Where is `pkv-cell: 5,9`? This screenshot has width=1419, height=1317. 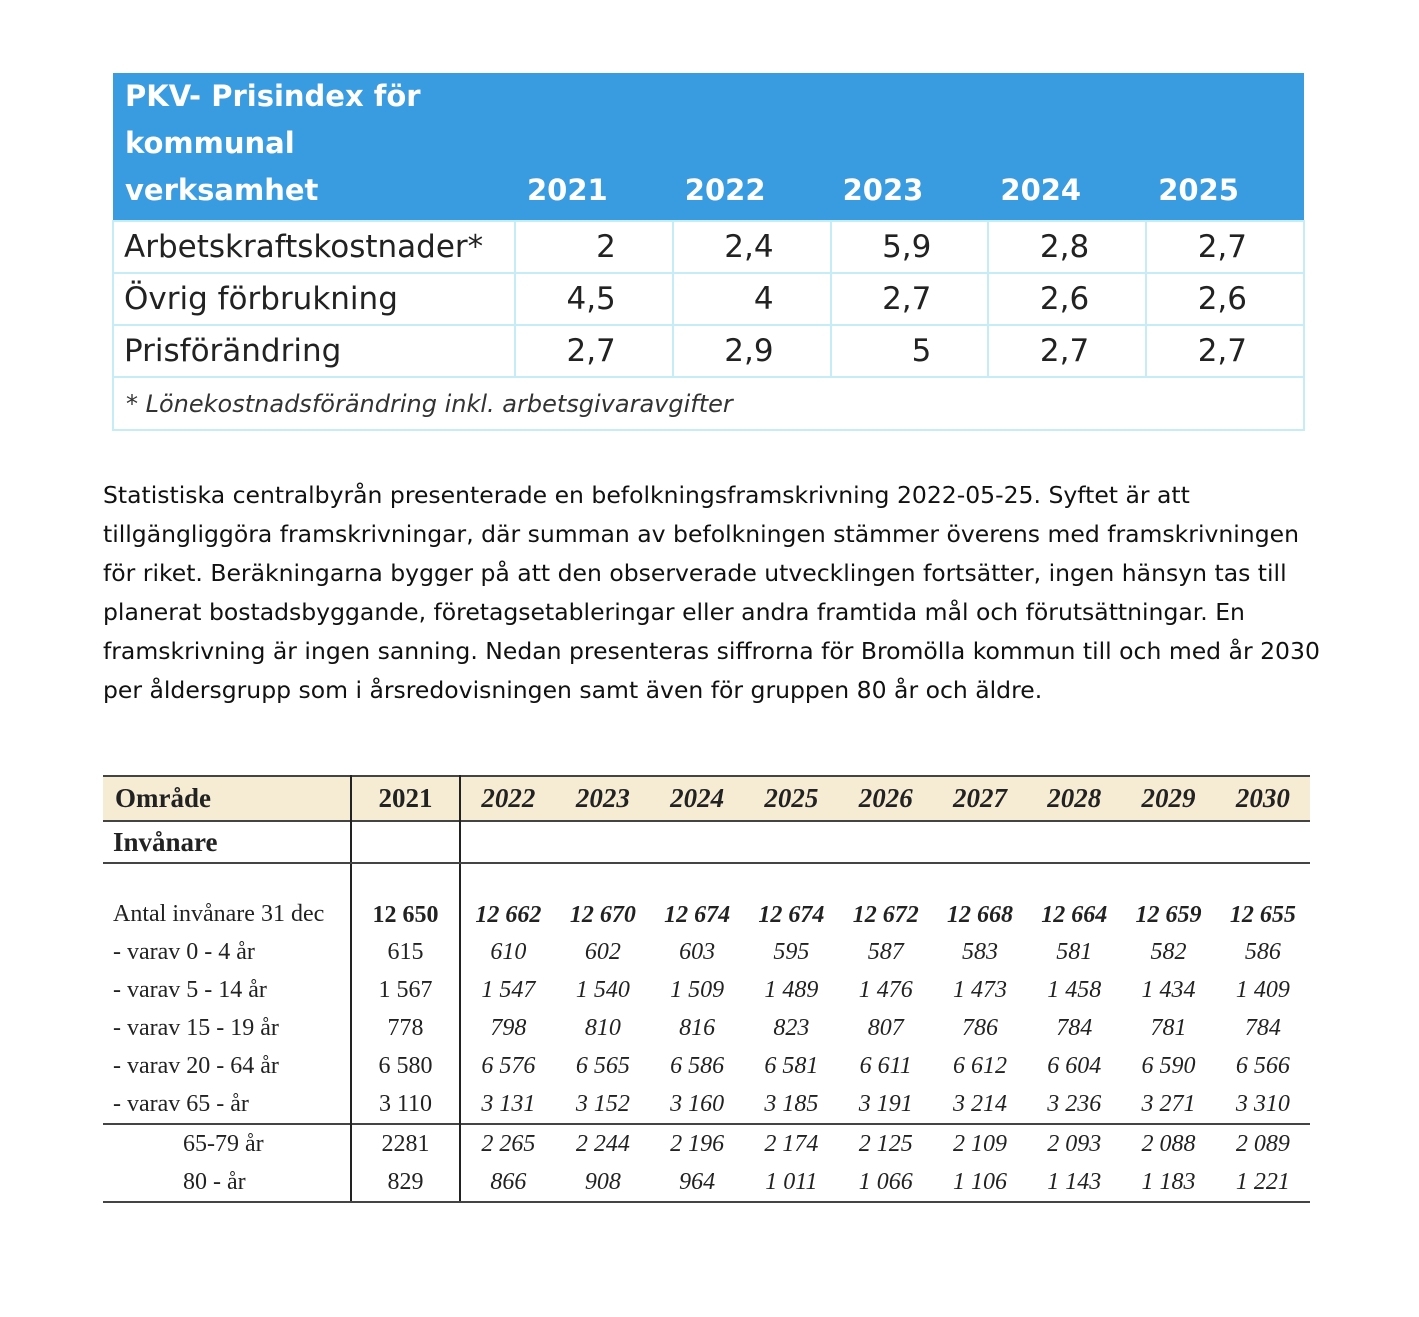 pkv-cell: 5,9 is located at coordinates (909, 247).